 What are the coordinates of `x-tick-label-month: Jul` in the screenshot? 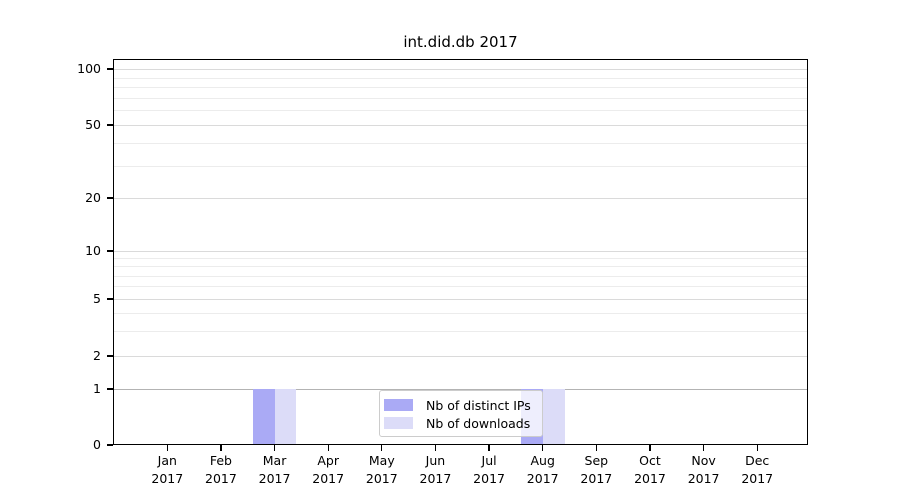 It's located at (489, 460).